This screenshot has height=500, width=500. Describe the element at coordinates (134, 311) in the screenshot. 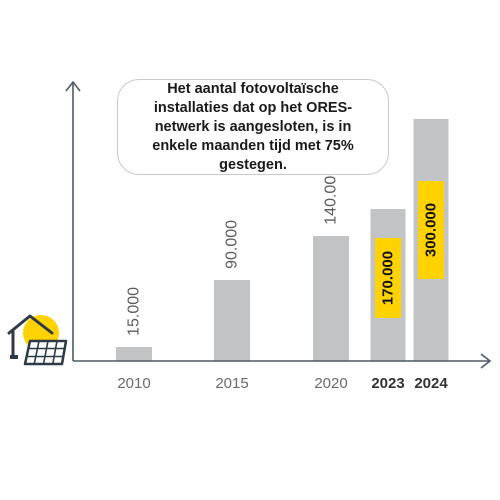

I see `value-label-2010: 15.000` at that location.